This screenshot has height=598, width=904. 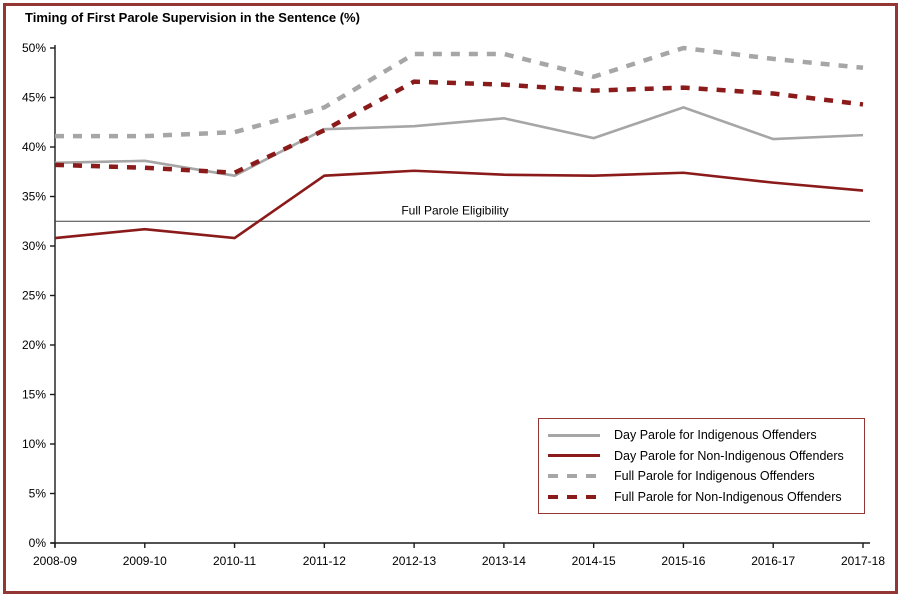 What do you see at coordinates (414, 561) in the screenshot?
I see `x-axis-tick-label: 2012-13` at bounding box center [414, 561].